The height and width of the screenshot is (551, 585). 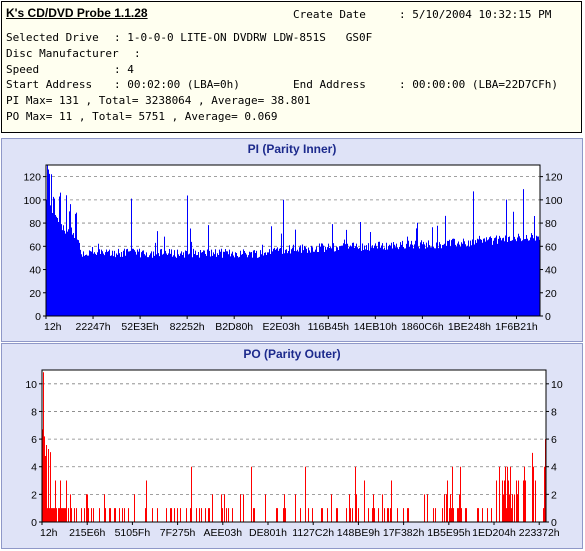 What do you see at coordinates (32, 178) in the screenshot?
I see `y-tick-label-left: 120` at bounding box center [32, 178].